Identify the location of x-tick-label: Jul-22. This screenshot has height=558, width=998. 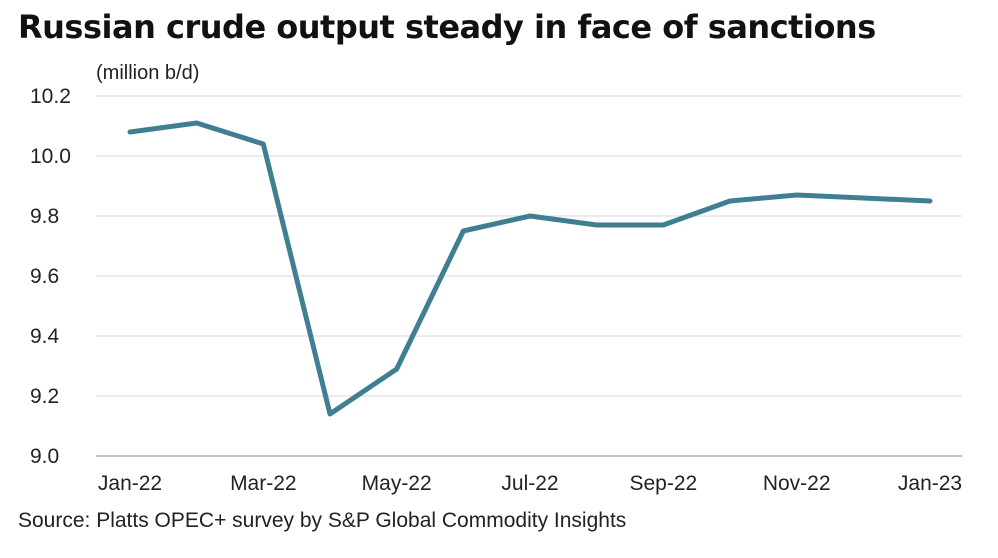
(529, 483).